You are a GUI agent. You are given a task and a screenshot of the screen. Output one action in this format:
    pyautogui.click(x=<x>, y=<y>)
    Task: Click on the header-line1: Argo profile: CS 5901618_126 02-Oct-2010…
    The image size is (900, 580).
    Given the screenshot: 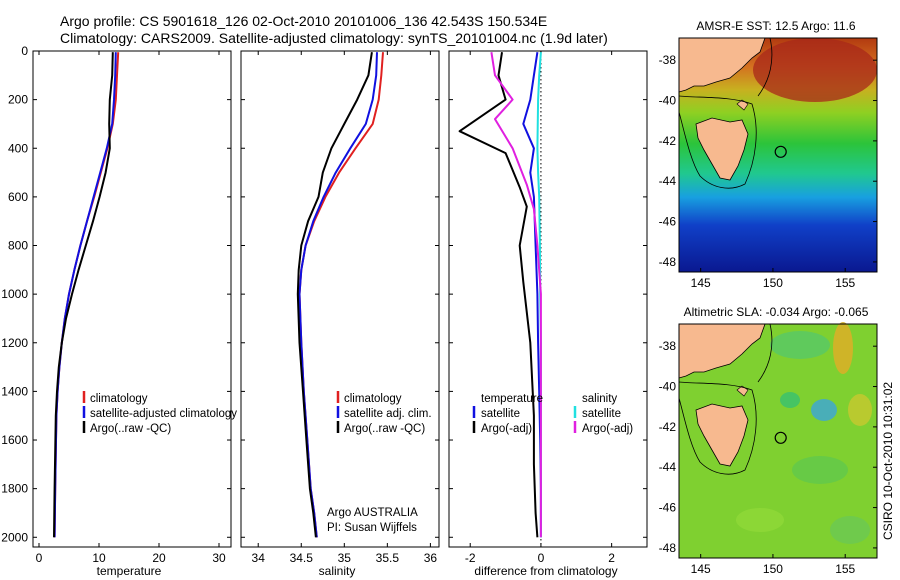 What is the action you would take?
    pyautogui.click(x=303, y=21)
    